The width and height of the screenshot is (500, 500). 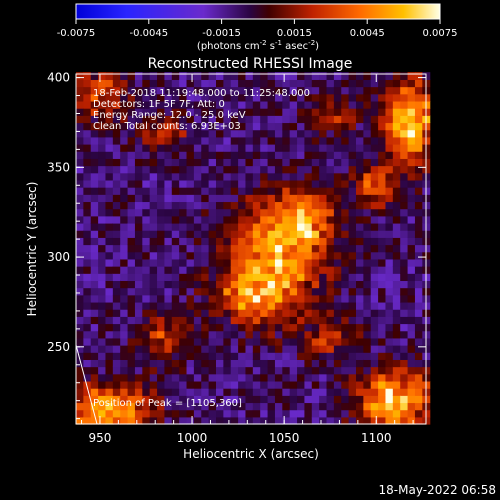 I want to click on colorbar-tick-label: 0.0075, so click(x=440, y=33).